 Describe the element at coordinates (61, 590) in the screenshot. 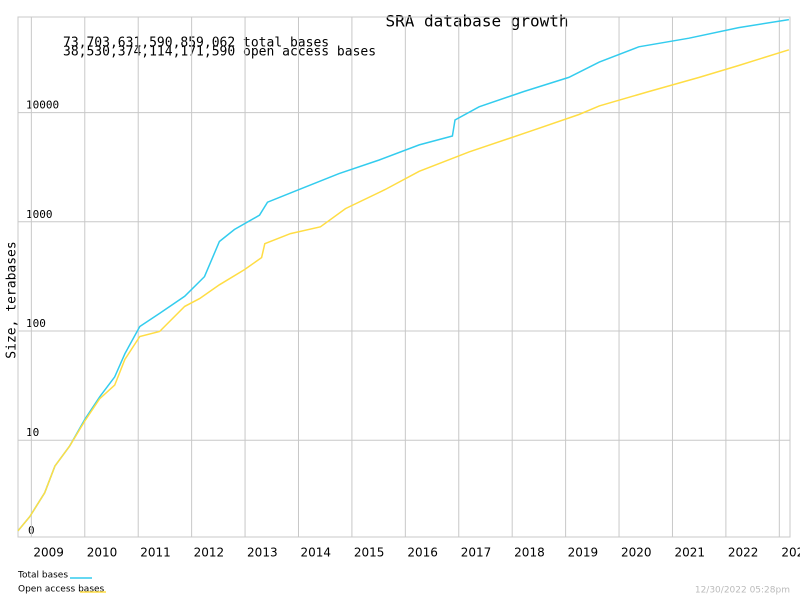

I see `legend-label: Open access bases` at that location.